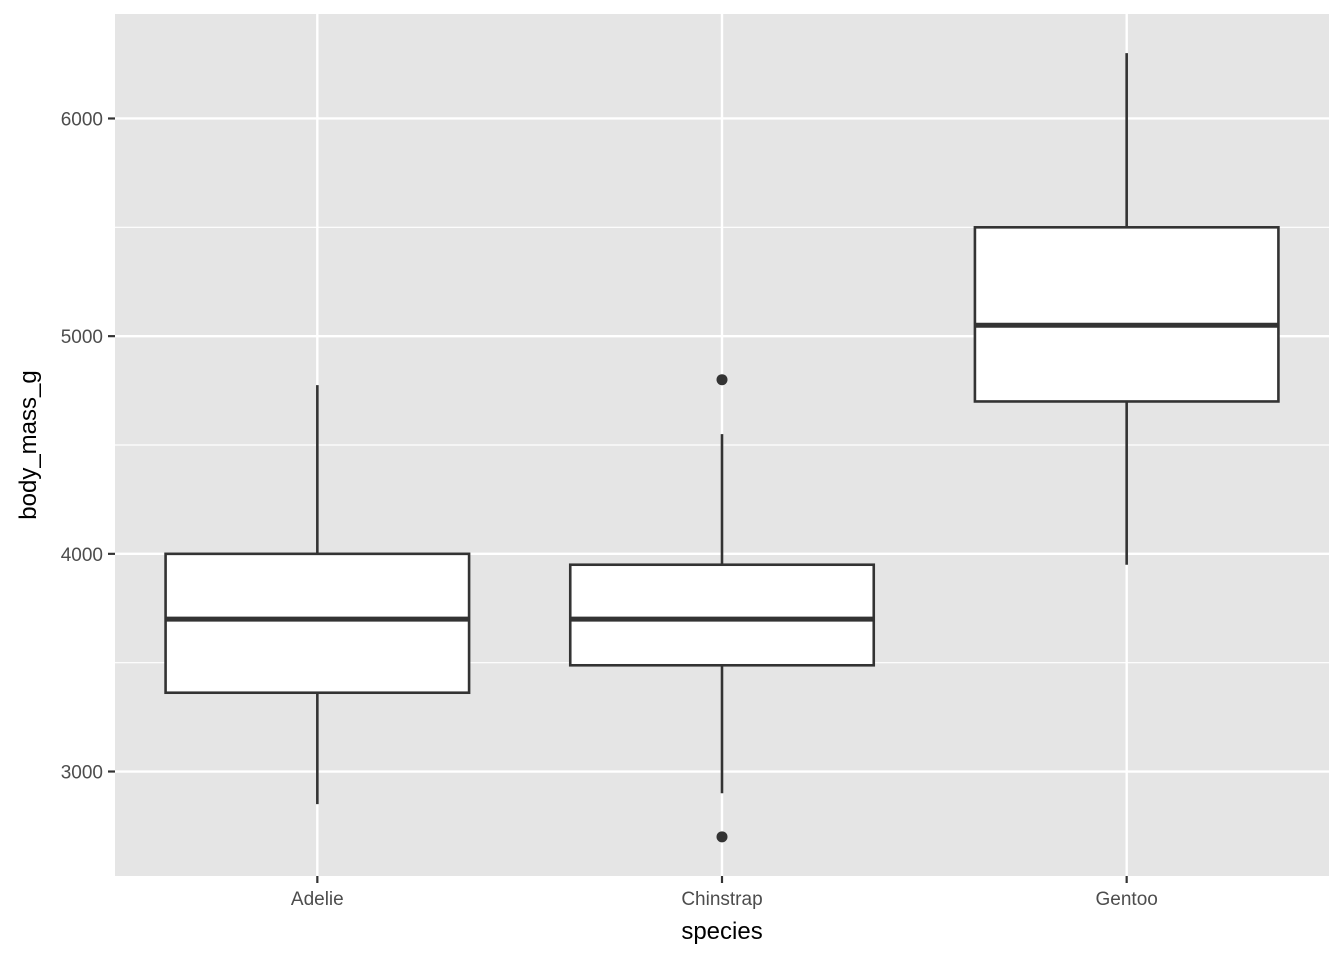  Describe the element at coordinates (317, 899) in the screenshot. I see `x-tick-label: Adelie` at that location.